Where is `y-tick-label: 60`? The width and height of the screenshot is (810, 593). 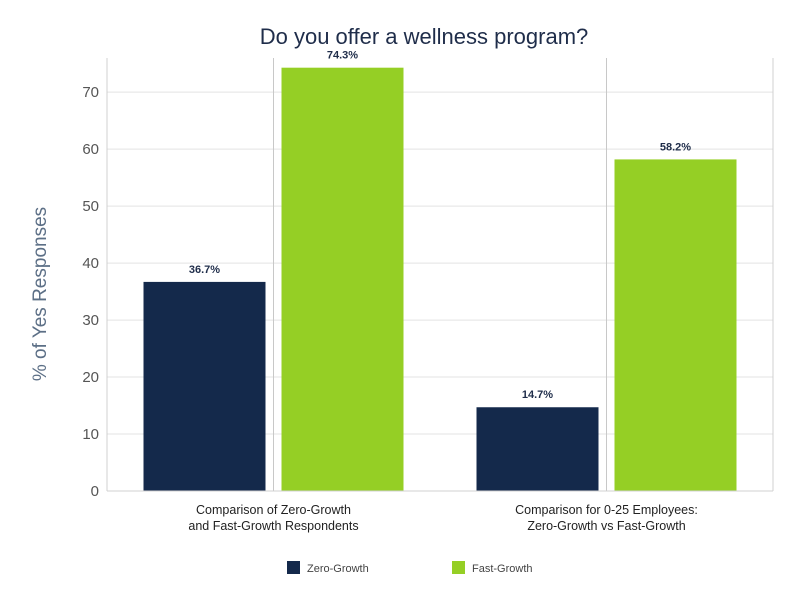
y-tick-label: 60 is located at coordinates (90, 149).